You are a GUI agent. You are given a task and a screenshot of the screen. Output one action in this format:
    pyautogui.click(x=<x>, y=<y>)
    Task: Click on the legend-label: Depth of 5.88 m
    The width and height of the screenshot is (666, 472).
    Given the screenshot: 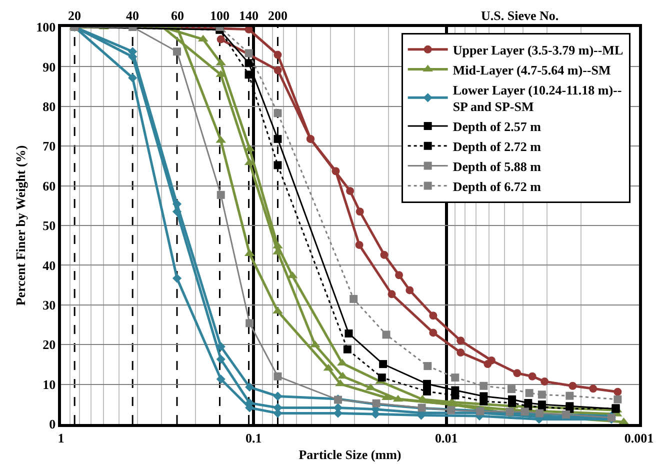 What is the action you would take?
    pyautogui.click(x=497, y=166)
    